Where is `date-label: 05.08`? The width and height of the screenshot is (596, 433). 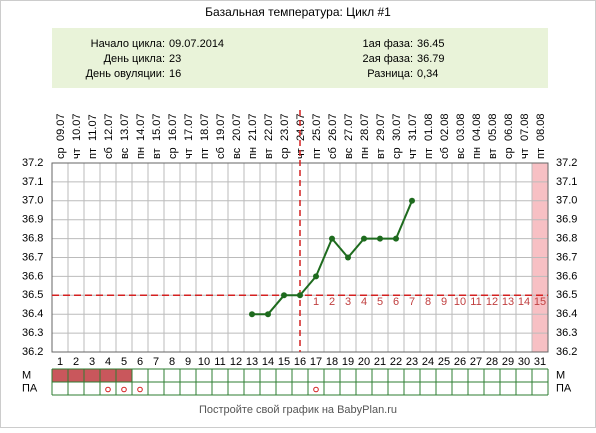 date-label: 05.08 is located at coordinates (493, 127).